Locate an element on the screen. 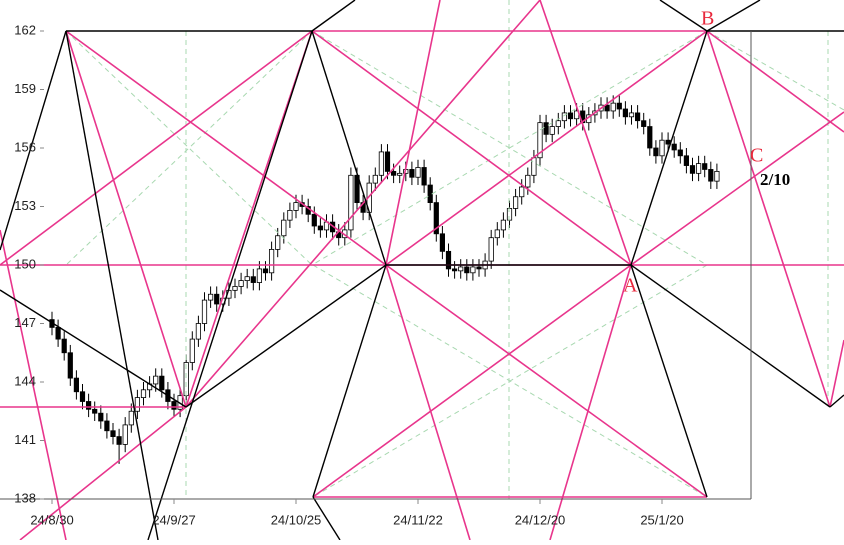 The height and width of the screenshot is (545, 844). y-tick-label: 138 is located at coordinates (25, 497).